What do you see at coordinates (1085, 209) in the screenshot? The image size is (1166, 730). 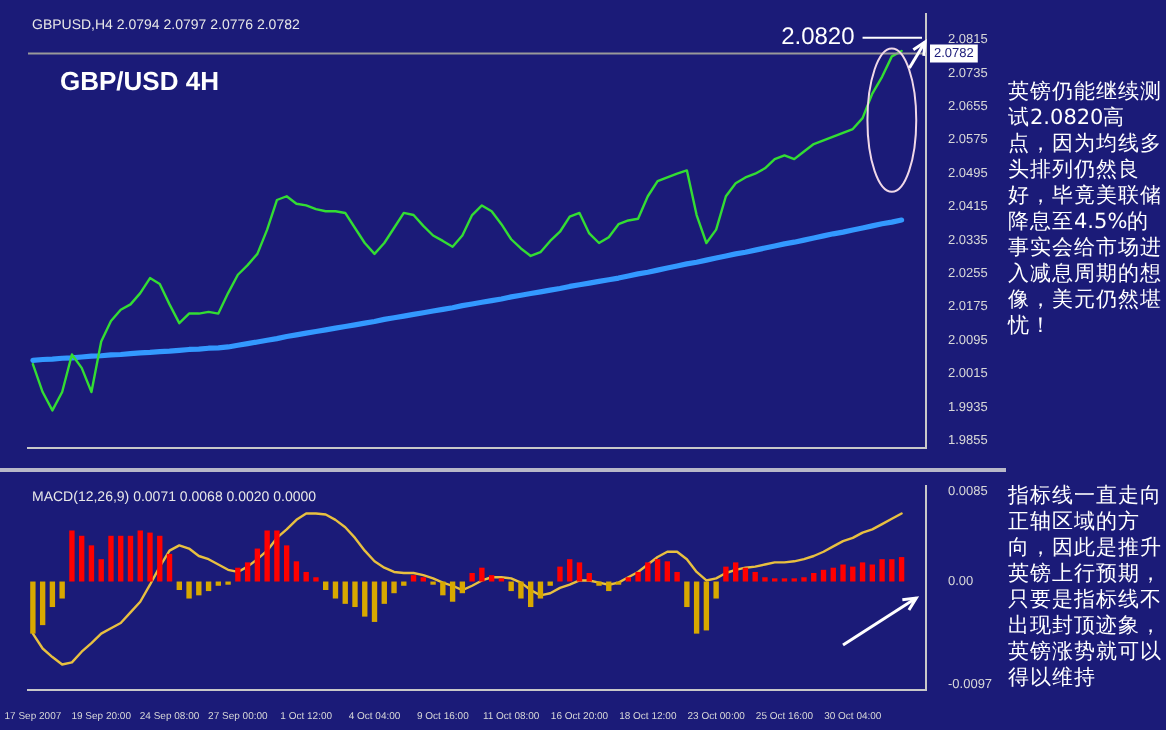 I see `text: 英镑仍能继续测试2.0820高点，因为均线多头排列仍然良好，毕竟美联储降息至4.5%的事实会给市场进入减息周期的想像，美元仍然堪忧！` at bounding box center [1085, 209].